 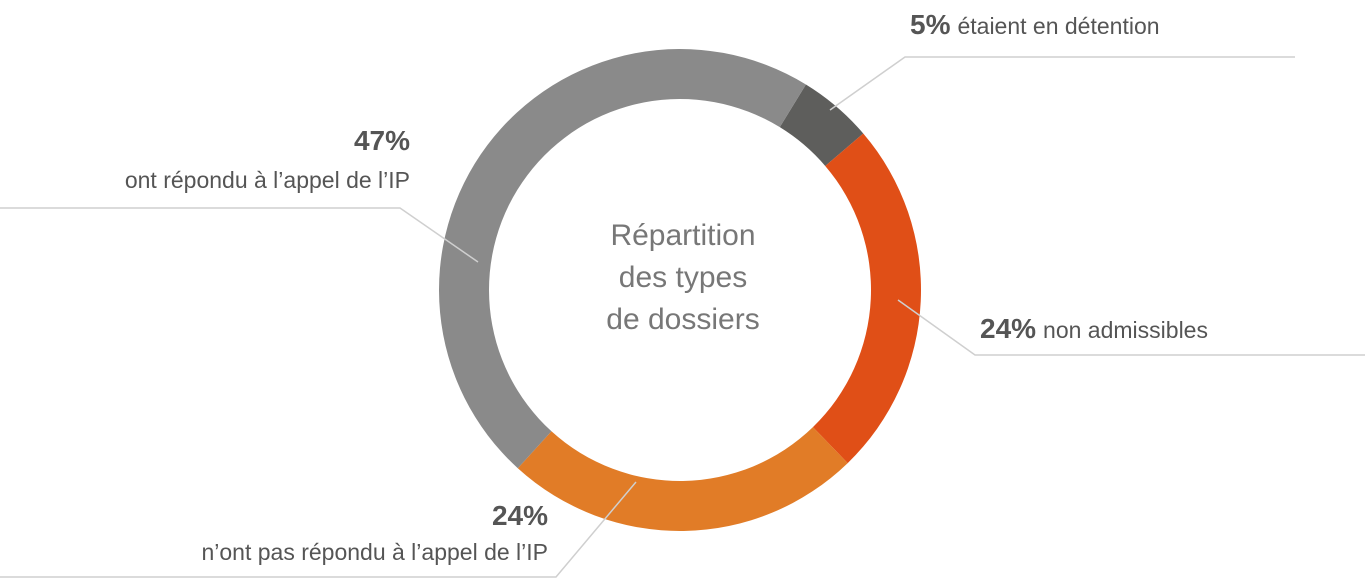 What do you see at coordinates (682, 235) in the screenshot?
I see `center-title: Répartition` at bounding box center [682, 235].